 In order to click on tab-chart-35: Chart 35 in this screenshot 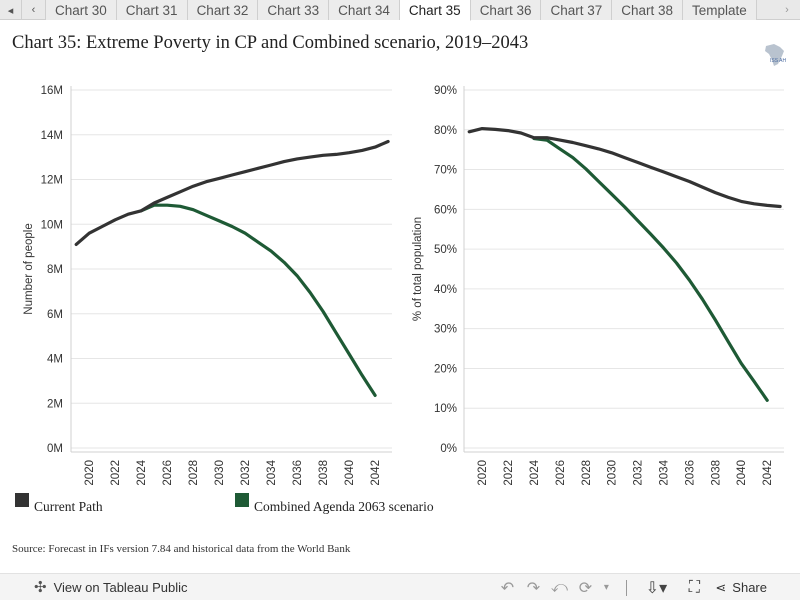, I will do `click(435, 10)`.